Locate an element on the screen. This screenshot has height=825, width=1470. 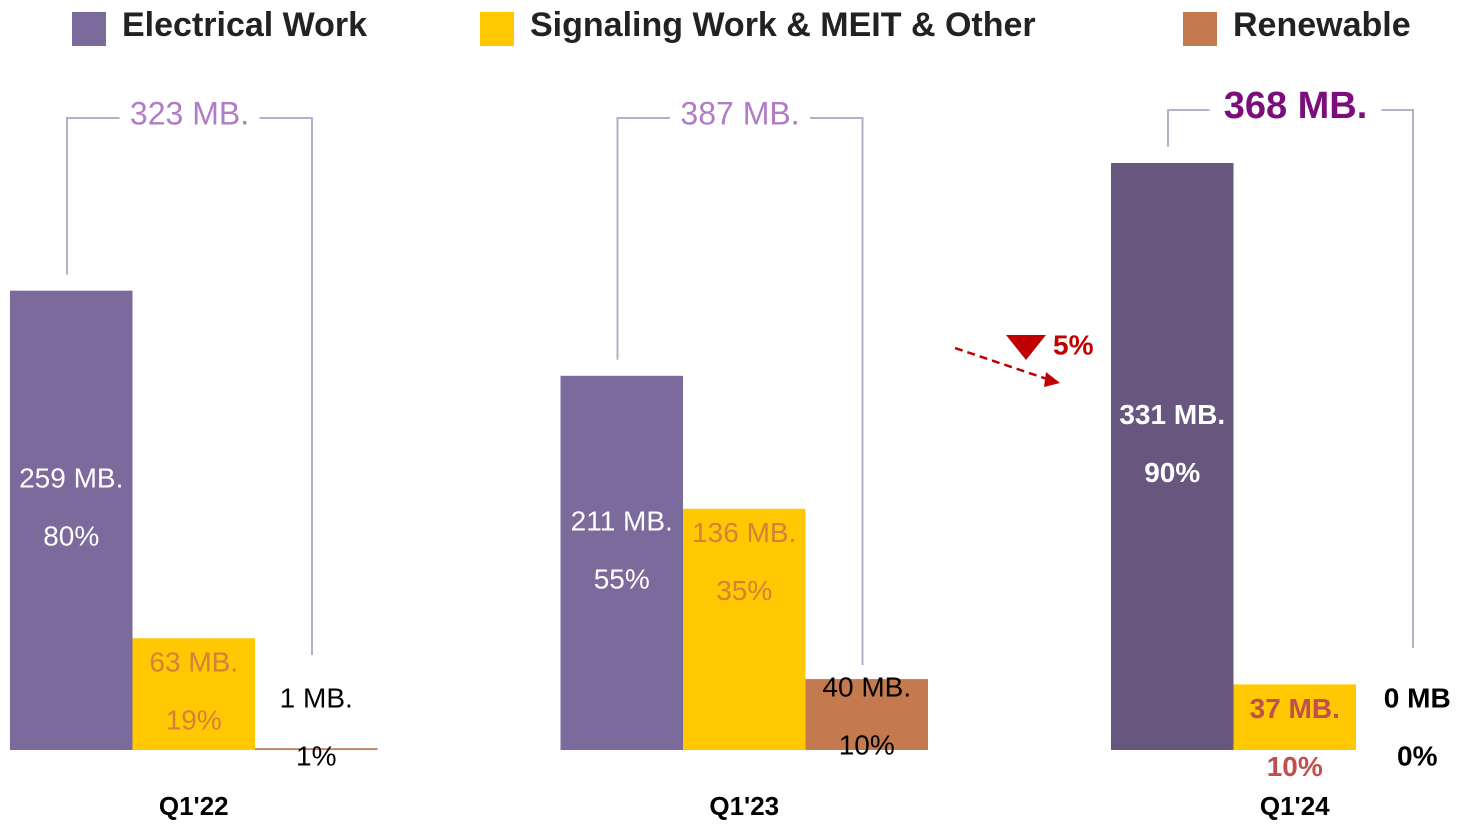
arrow-head is located at coordinates (1052, 379).